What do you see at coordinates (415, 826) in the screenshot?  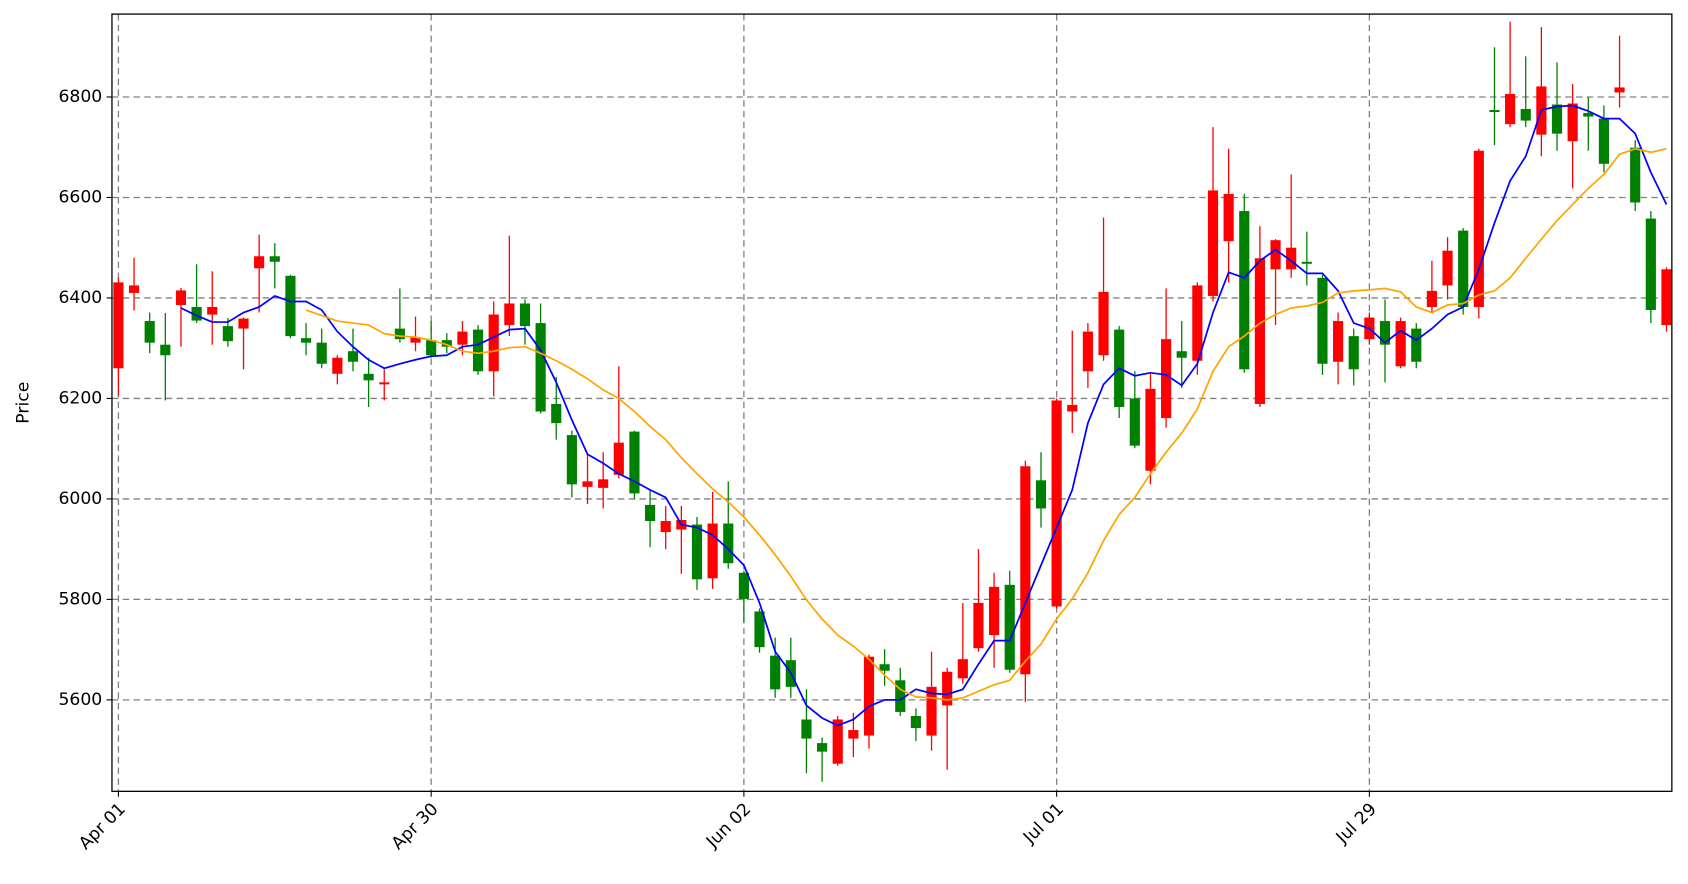 I see `x-tick-label: Apr 30` at bounding box center [415, 826].